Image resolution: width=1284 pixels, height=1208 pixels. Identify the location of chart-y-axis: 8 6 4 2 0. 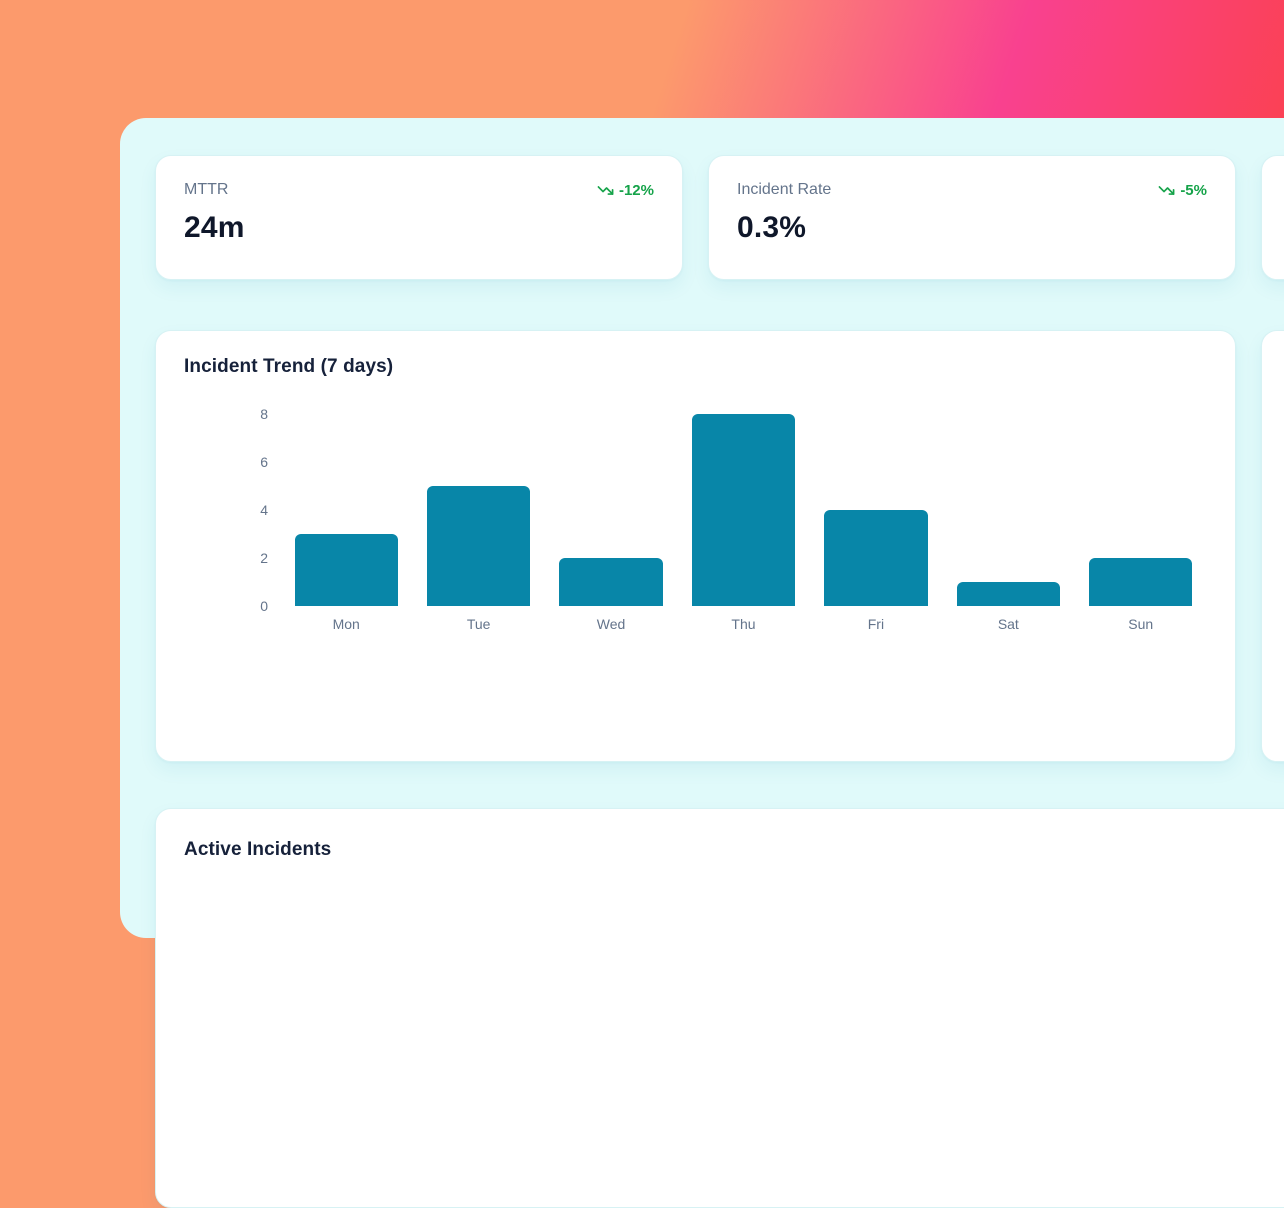
(232, 510).